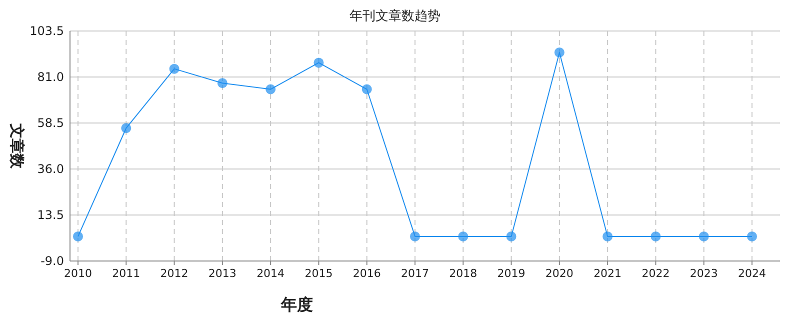 The image size is (790, 330). What do you see at coordinates (270, 273) in the screenshot?
I see `x-tick-label: 2014` at bounding box center [270, 273].